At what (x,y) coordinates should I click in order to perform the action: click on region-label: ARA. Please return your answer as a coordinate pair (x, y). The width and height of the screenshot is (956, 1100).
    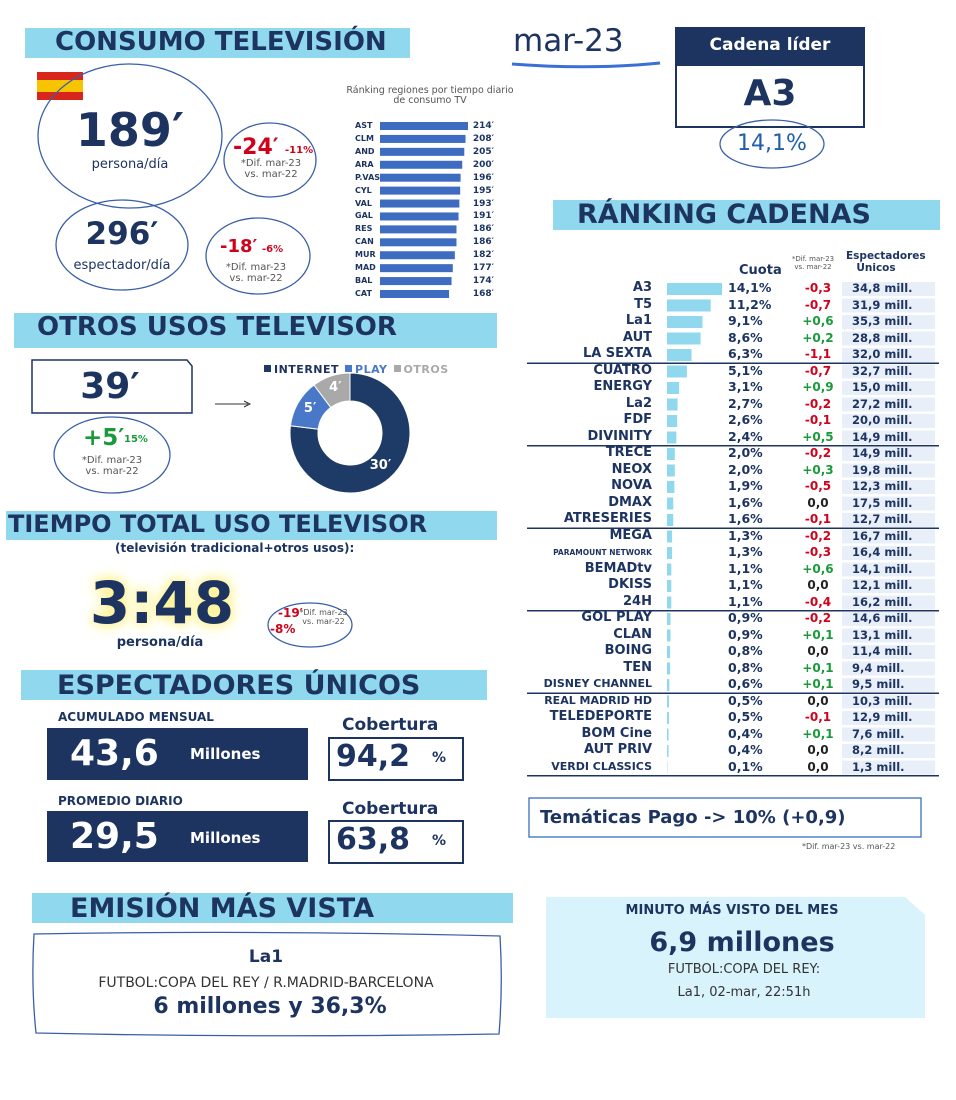
    Looking at the image, I should click on (364, 164).